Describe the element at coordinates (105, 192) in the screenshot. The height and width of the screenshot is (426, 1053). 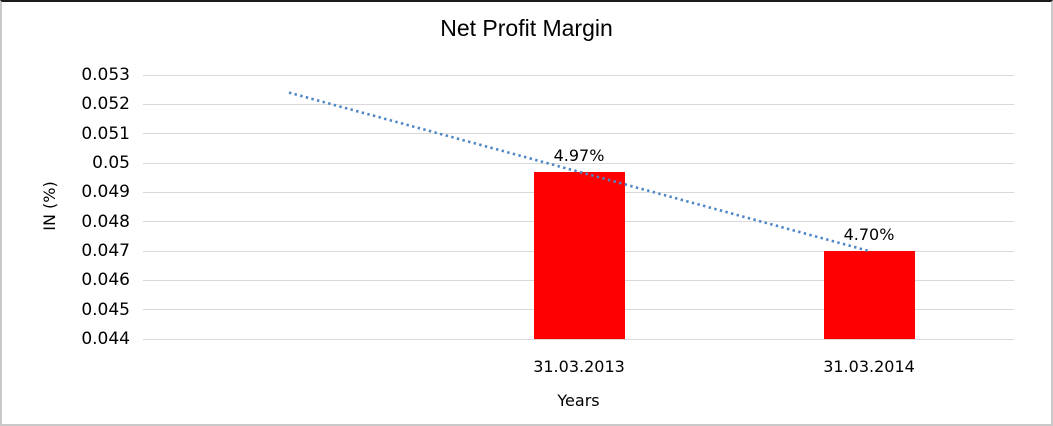
I see `y-tick-label: 0.049` at that location.